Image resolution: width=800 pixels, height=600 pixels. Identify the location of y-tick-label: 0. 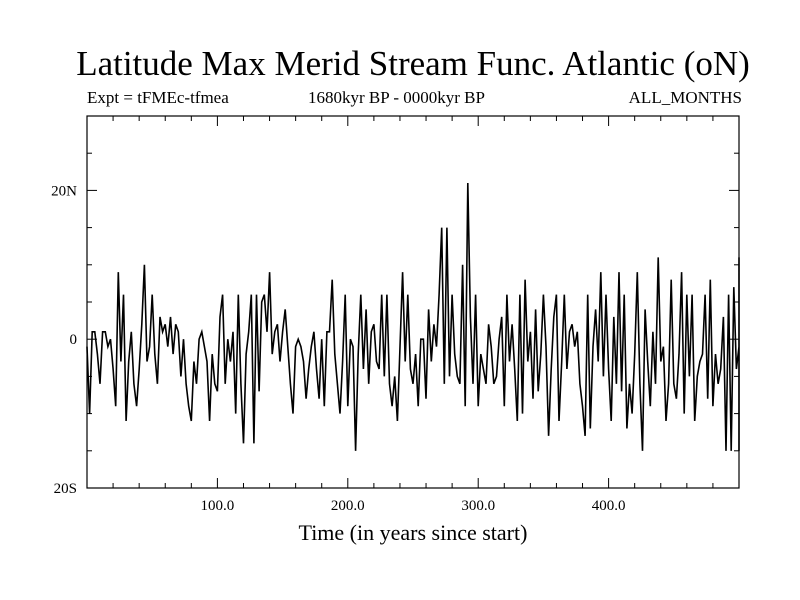
(74, 340).